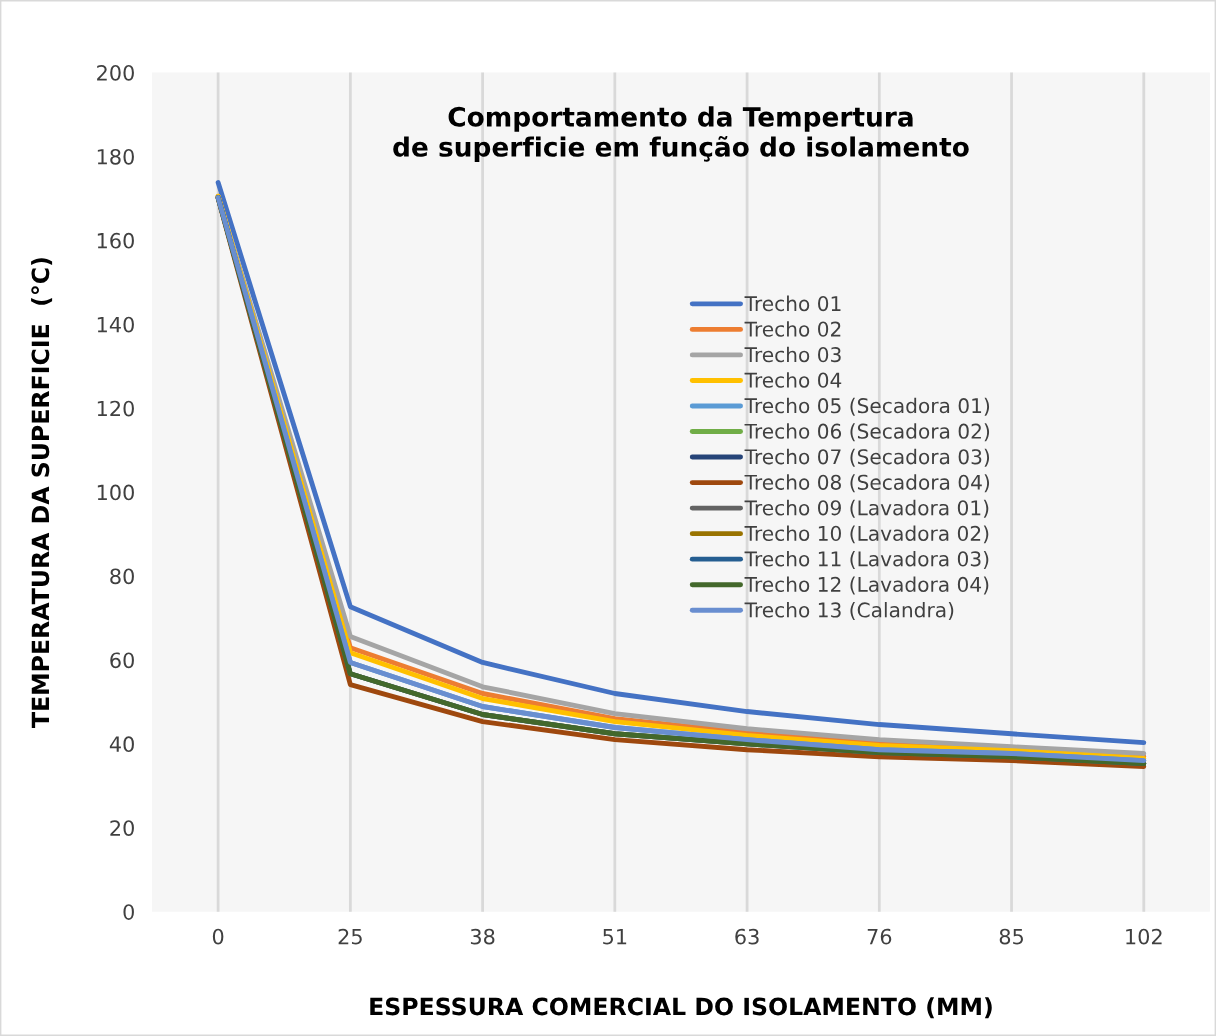 The width and height of the screenshot is (1216, 1036). What do you see at coordinates (867, 483) in the screenshot?
I see `legend-label: Trecho 08 (Secadora 04)` at bounding box center [867, 483].